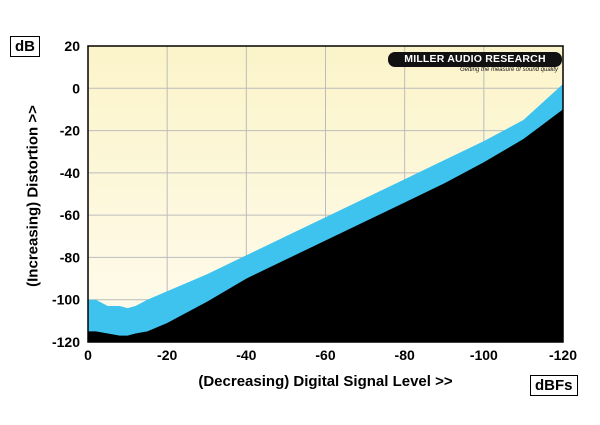 The height and width of the screenshot is (425, 600). Describe the element at coordinates (554, 385) in the screenshot. I see `x-unit-label: dBFs` at that location.